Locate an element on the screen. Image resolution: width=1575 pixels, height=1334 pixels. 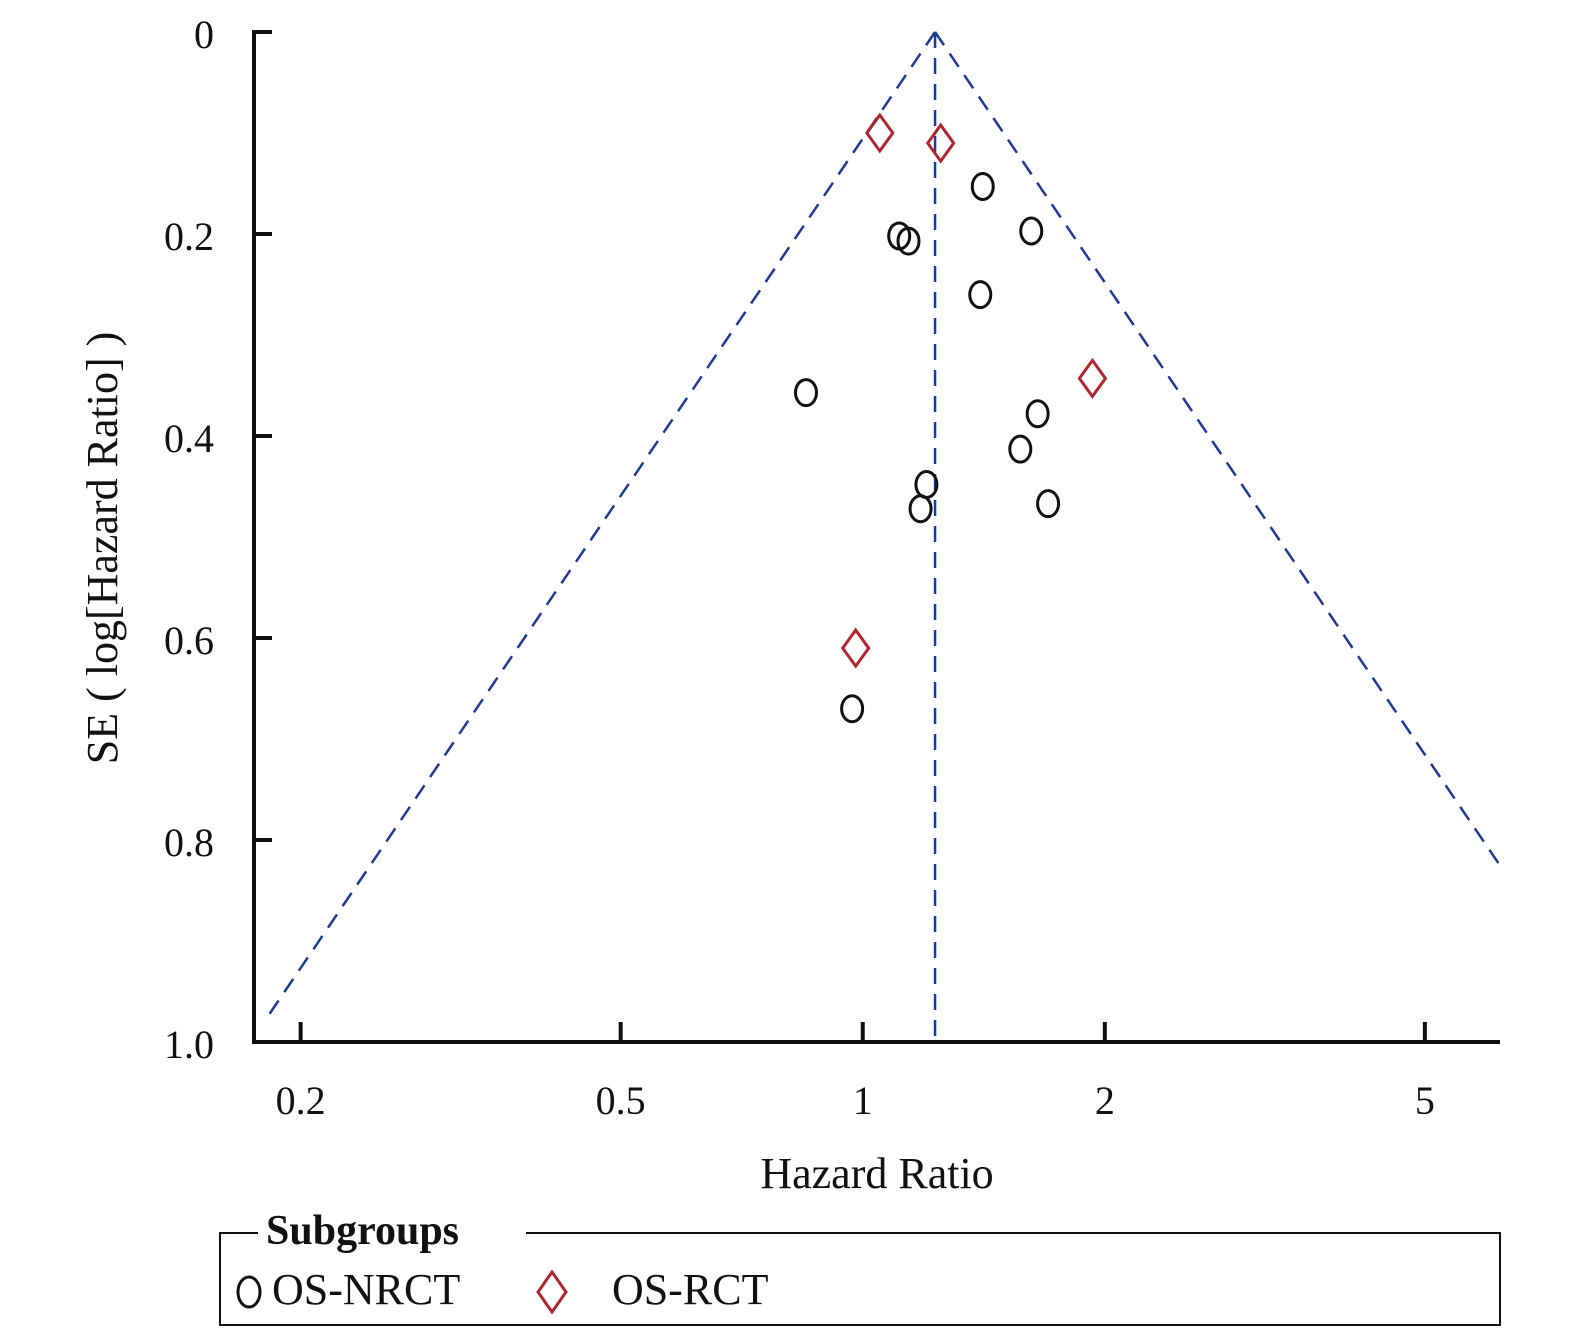
legend-label-os-rct: OS-RCT is located at coordinates (690, 1289).